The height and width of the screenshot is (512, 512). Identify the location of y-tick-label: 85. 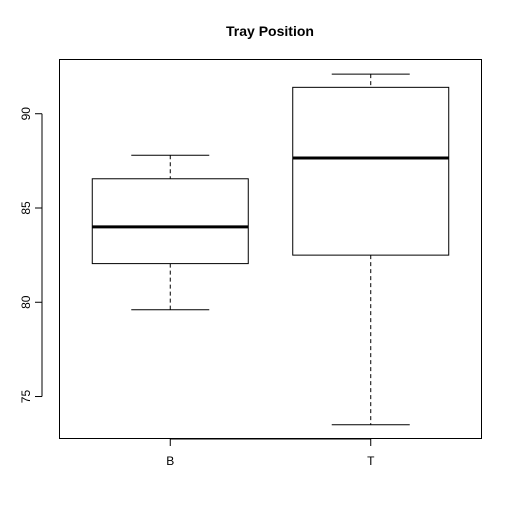
(26, 208).